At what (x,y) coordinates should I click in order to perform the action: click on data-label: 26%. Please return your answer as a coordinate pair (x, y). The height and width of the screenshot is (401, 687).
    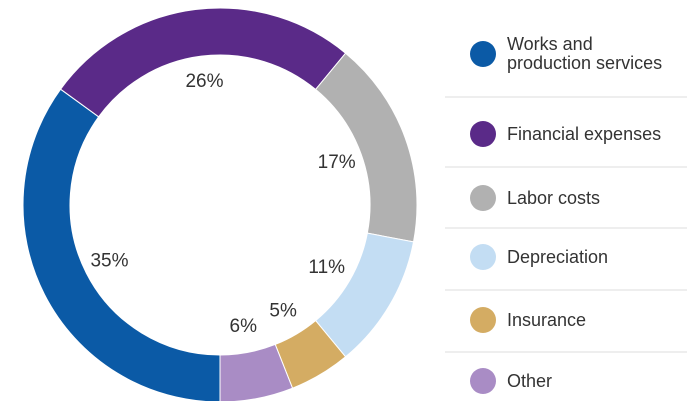
    Looking at the image, I should click on (204, 81).